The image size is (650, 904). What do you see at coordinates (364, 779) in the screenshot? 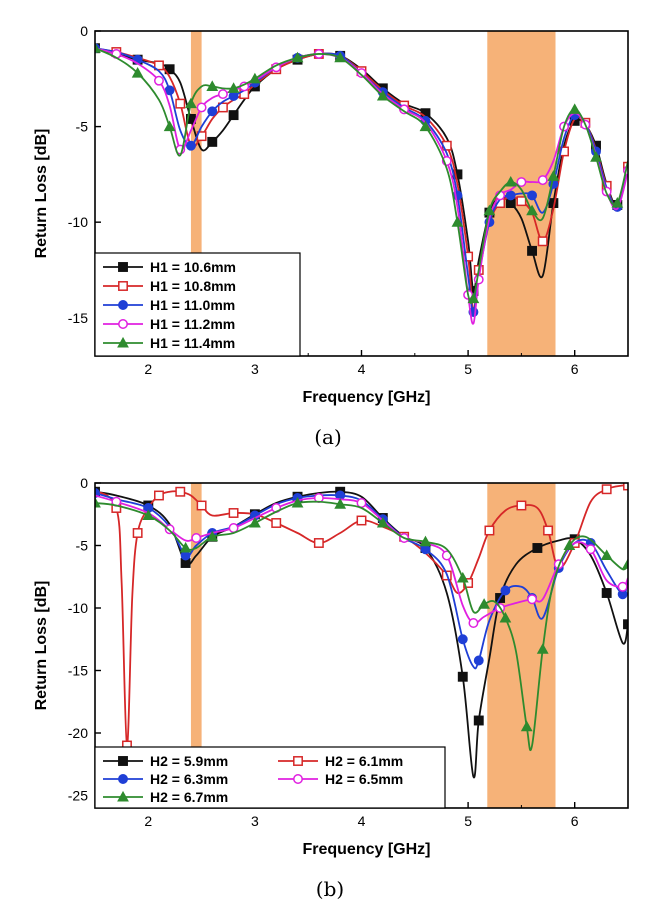
I see `legend-label-4: H2 = 6.5mm` at bounding box center [364, 779].